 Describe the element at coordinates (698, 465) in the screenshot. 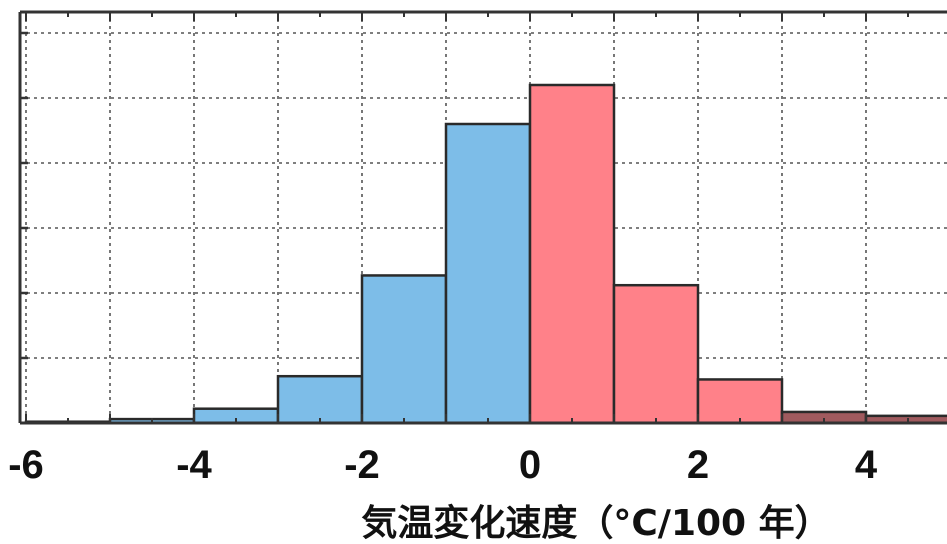

I see `x-tick-label: 2` at that location.